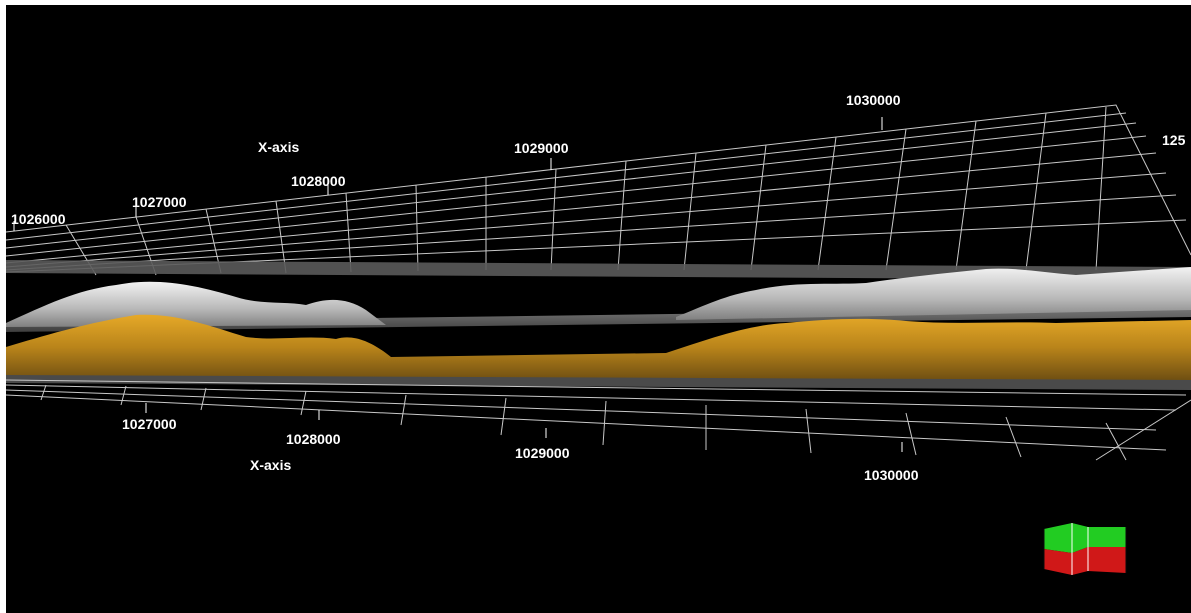 The width and height of the screenshot is (1191, 613). I want to click on bottom-axis-ticks, so click(524, 427).